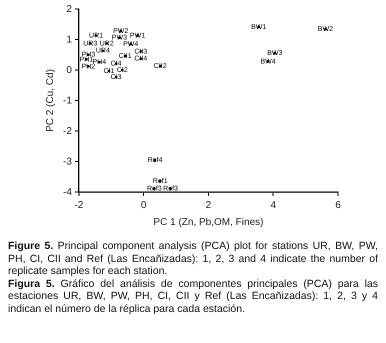 The width and height of the screenshot is (386, 343). Describe the element at coordinates (50, 100) in the screenshot. I see `y-axis-title: PC 2 (Cu, Cd)` at that location.